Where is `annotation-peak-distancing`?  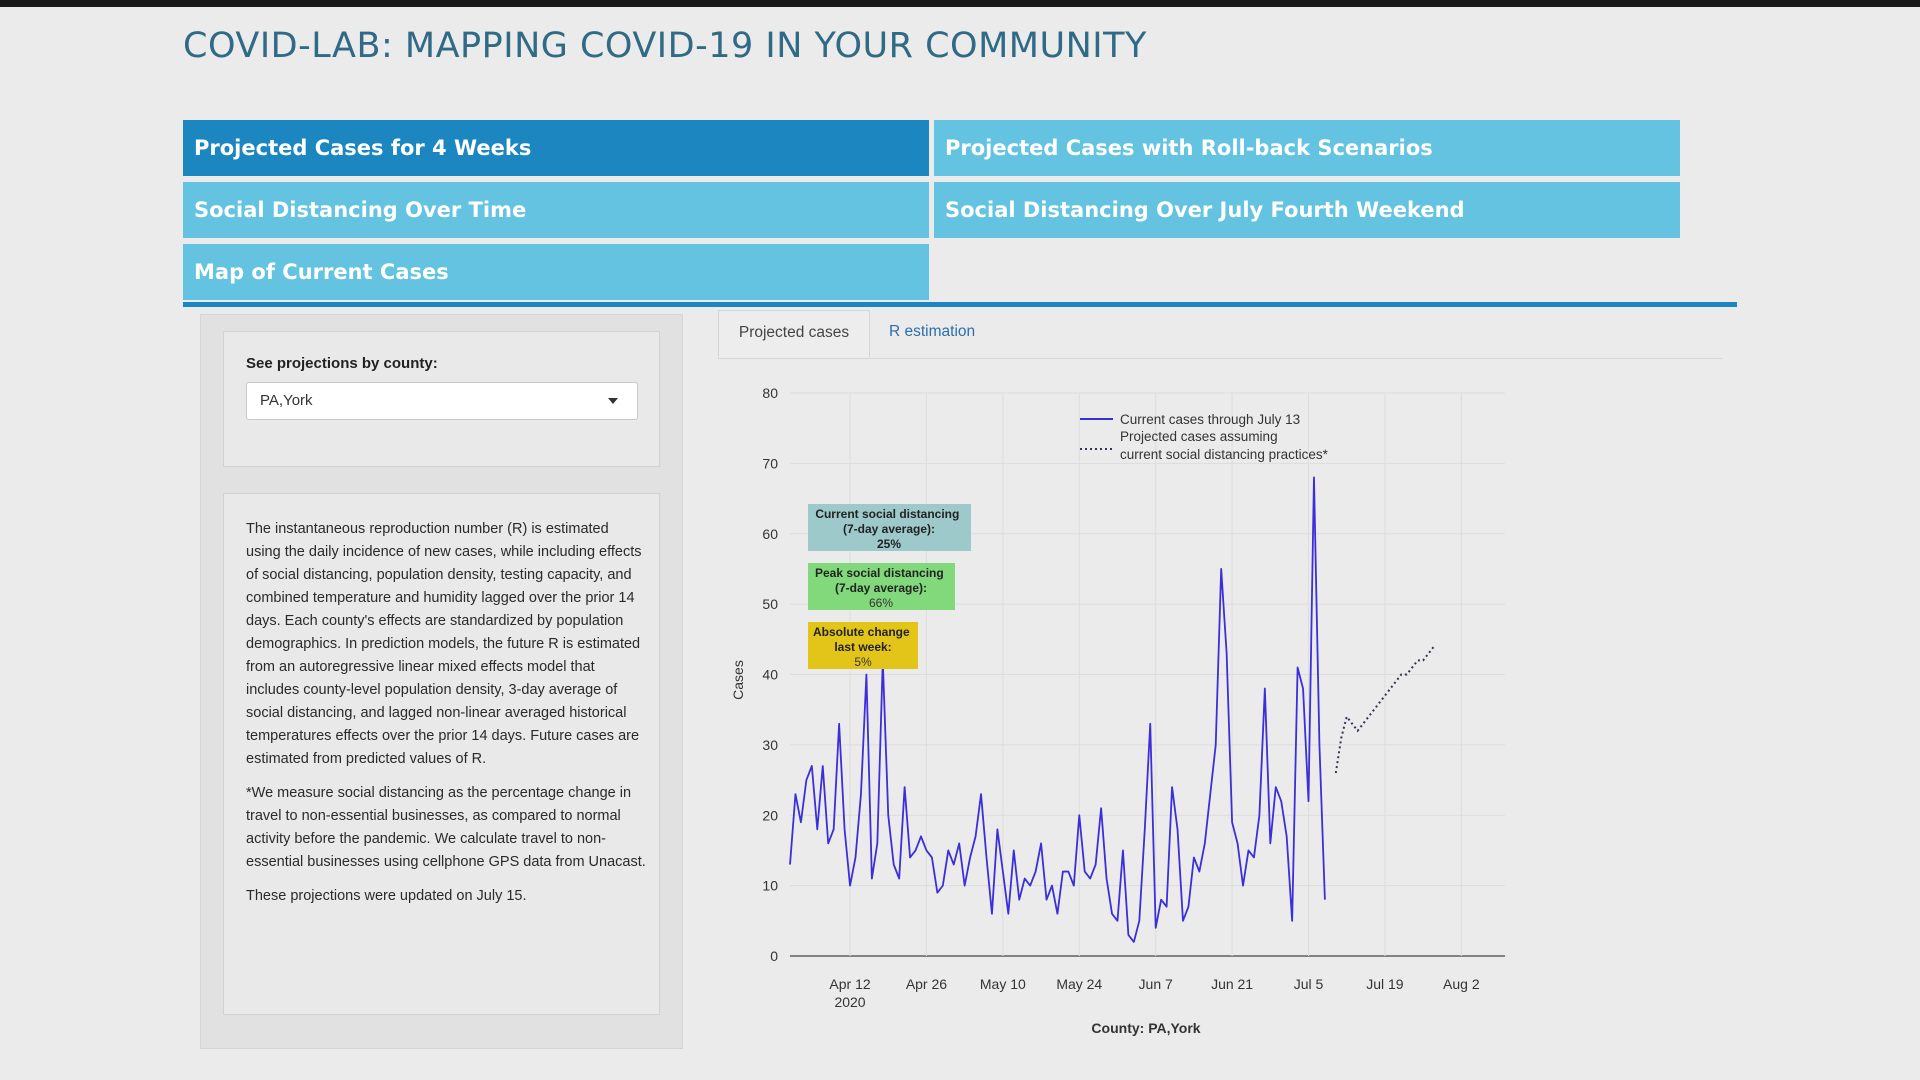 annotation-peak-distancing is located at coordinates (881, 586).